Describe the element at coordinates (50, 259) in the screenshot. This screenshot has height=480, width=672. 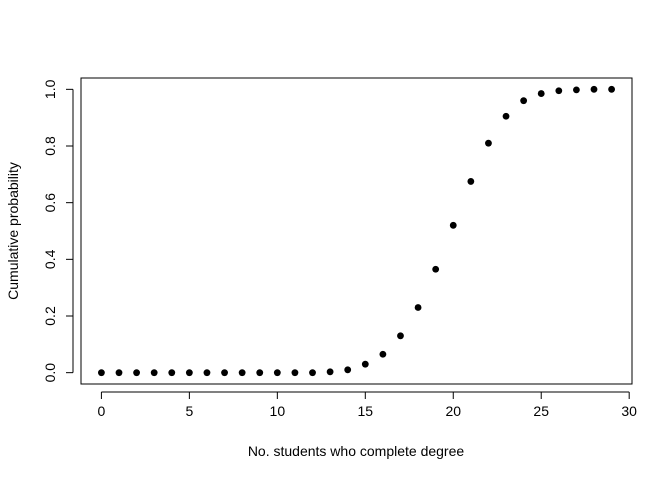
I see `y-tick-label: 0.4` at that location.